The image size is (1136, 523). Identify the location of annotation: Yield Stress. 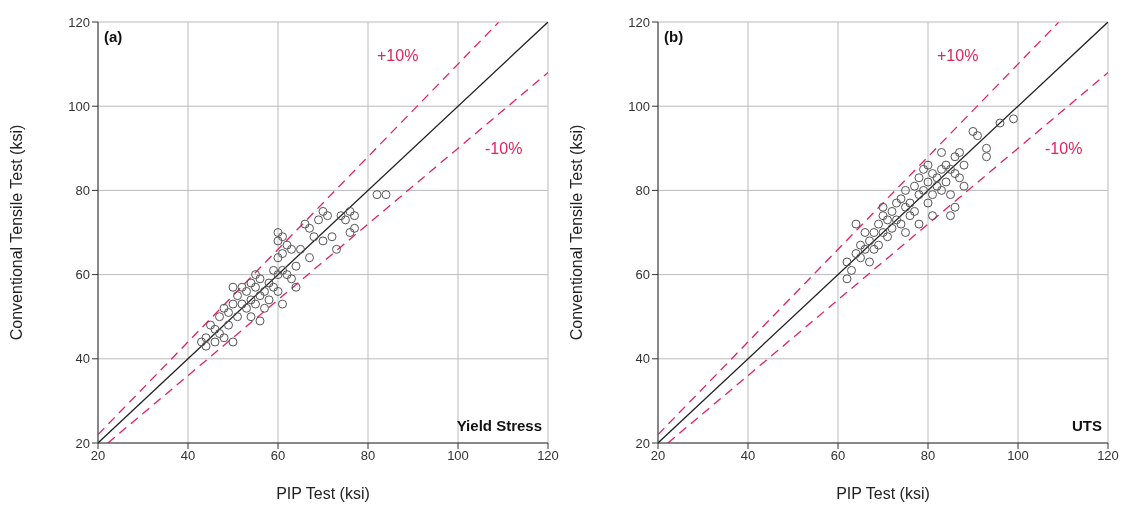
(499, 425).